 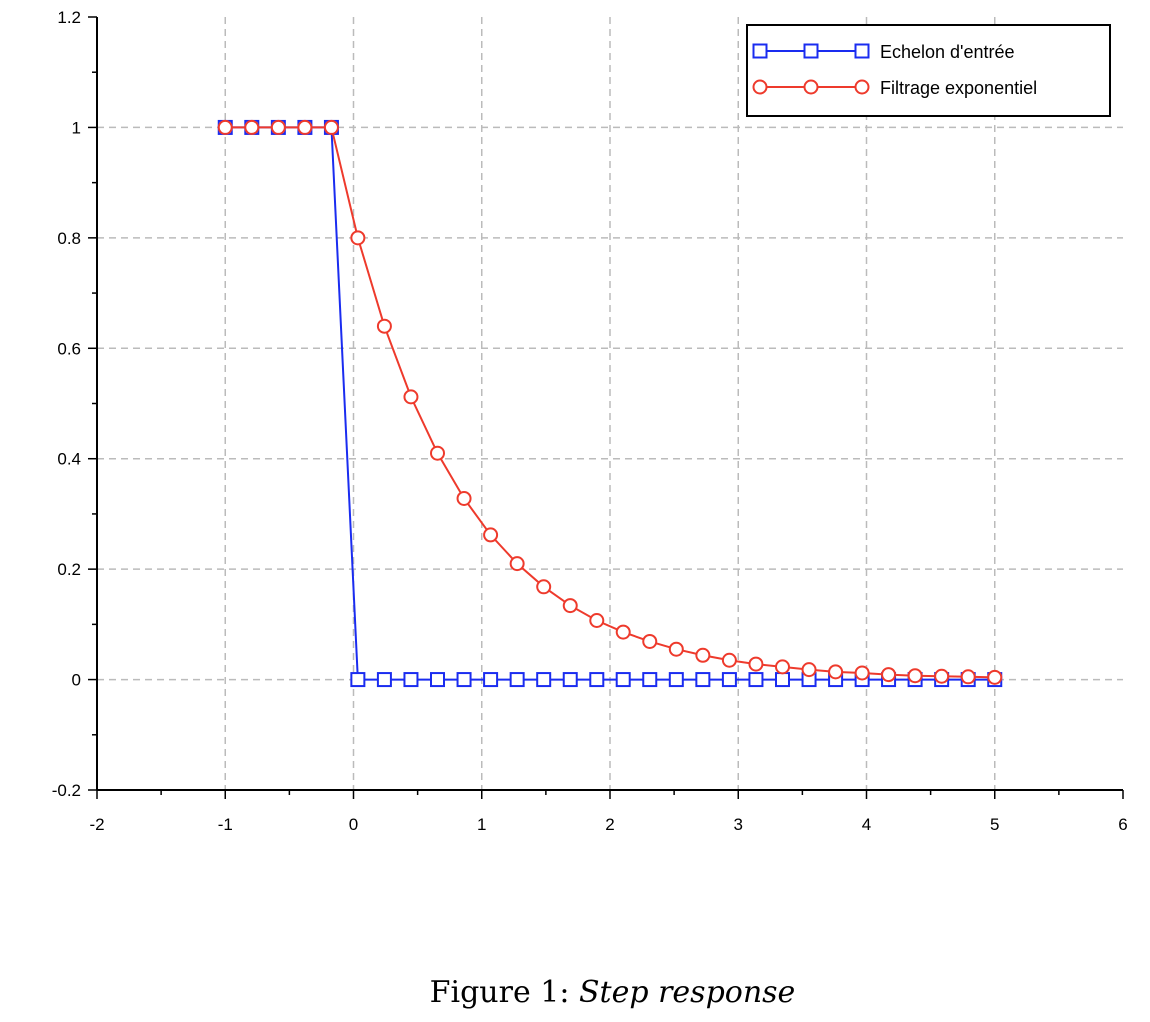 What do you see at coordinates (76, 127) in the screenshot?
I see `y-tick-label: 1` at bounding box center [76, 127].